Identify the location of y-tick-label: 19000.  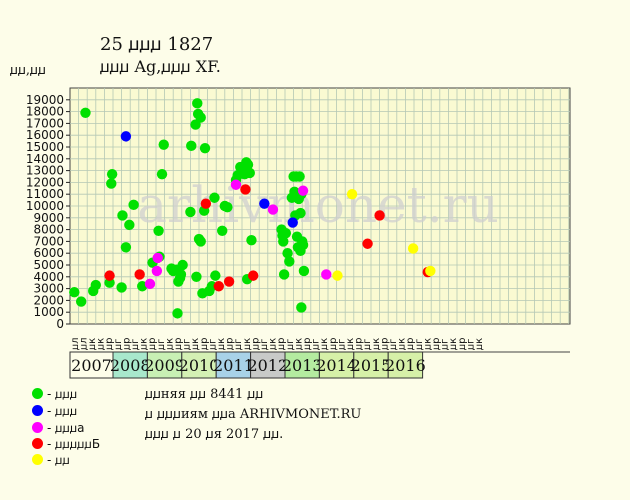
(45, 100).